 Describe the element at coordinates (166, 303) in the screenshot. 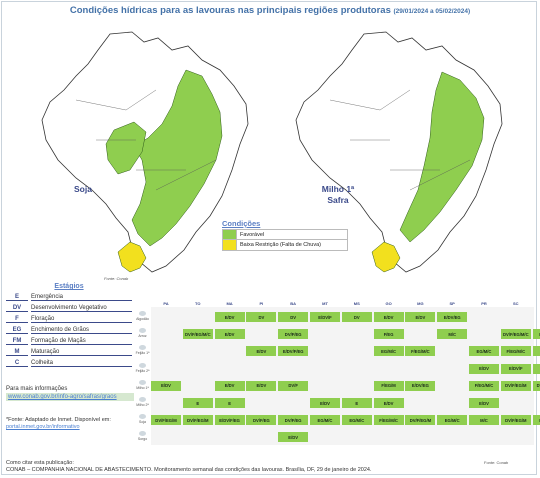

I see `state-header: PA` at that location.